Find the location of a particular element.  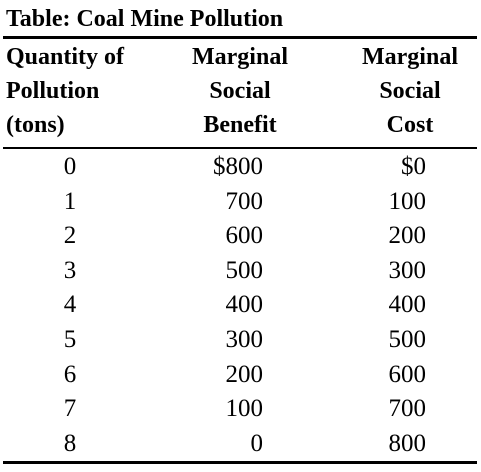

cell-quantity: 8 is located at coordinates (70, 443).